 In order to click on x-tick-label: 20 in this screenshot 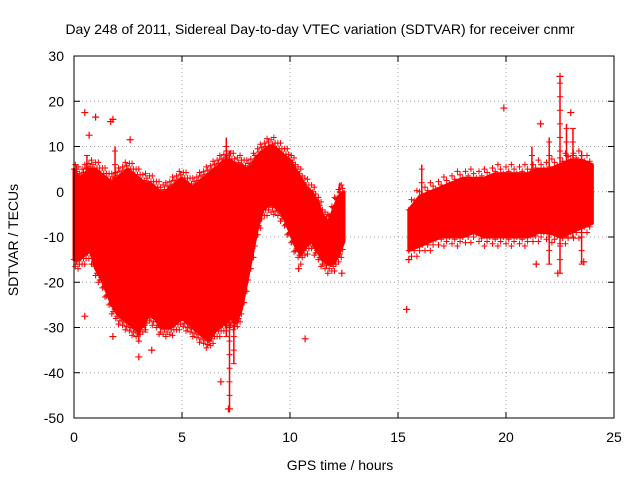, I will do `click(506, 437)`.